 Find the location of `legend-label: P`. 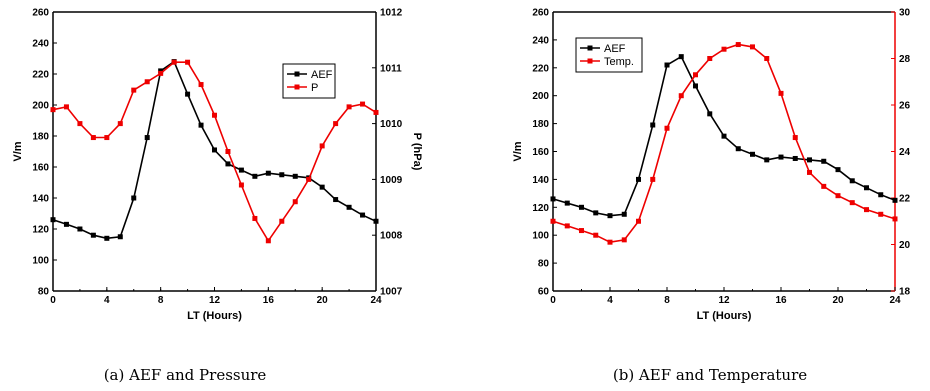

legend-label: P is located at coordinates (314, 88).